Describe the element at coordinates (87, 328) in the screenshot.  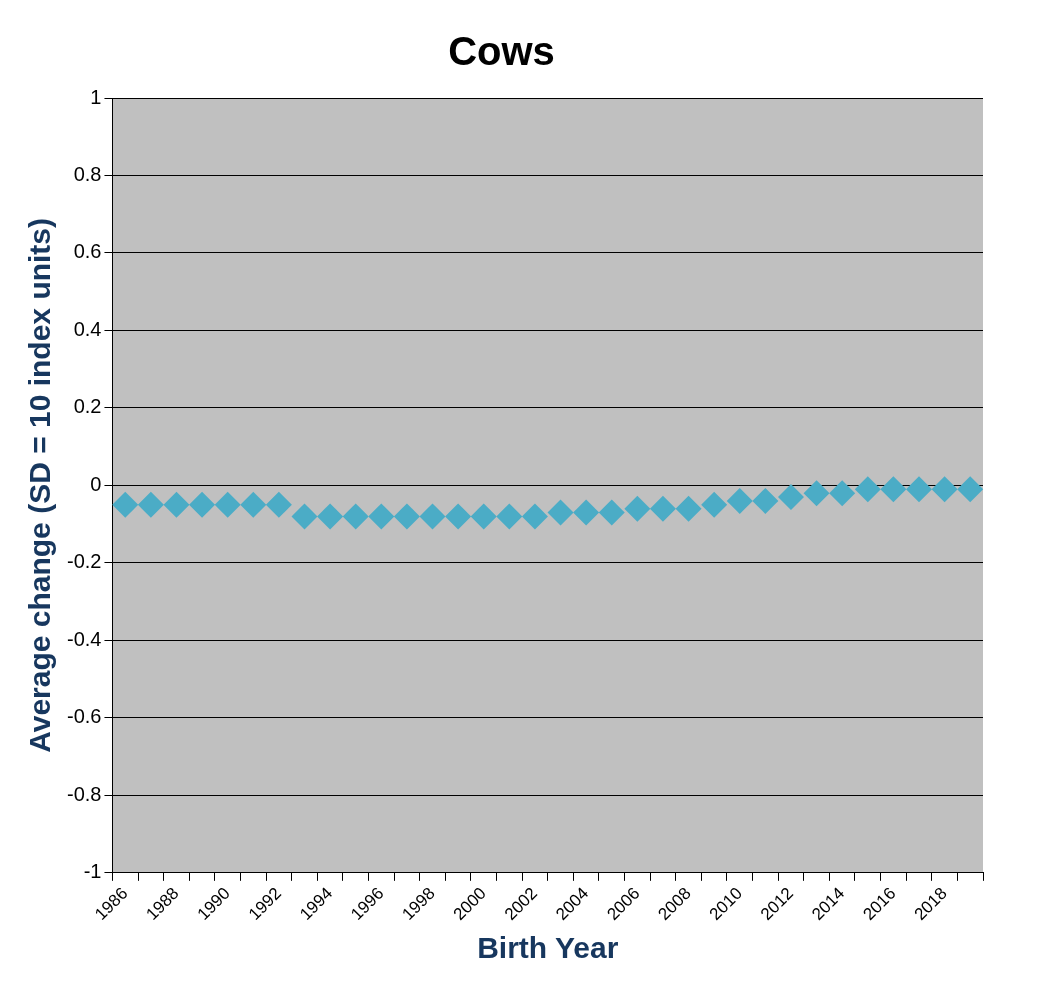
I see `y-tick-label: 0.4` at that location.